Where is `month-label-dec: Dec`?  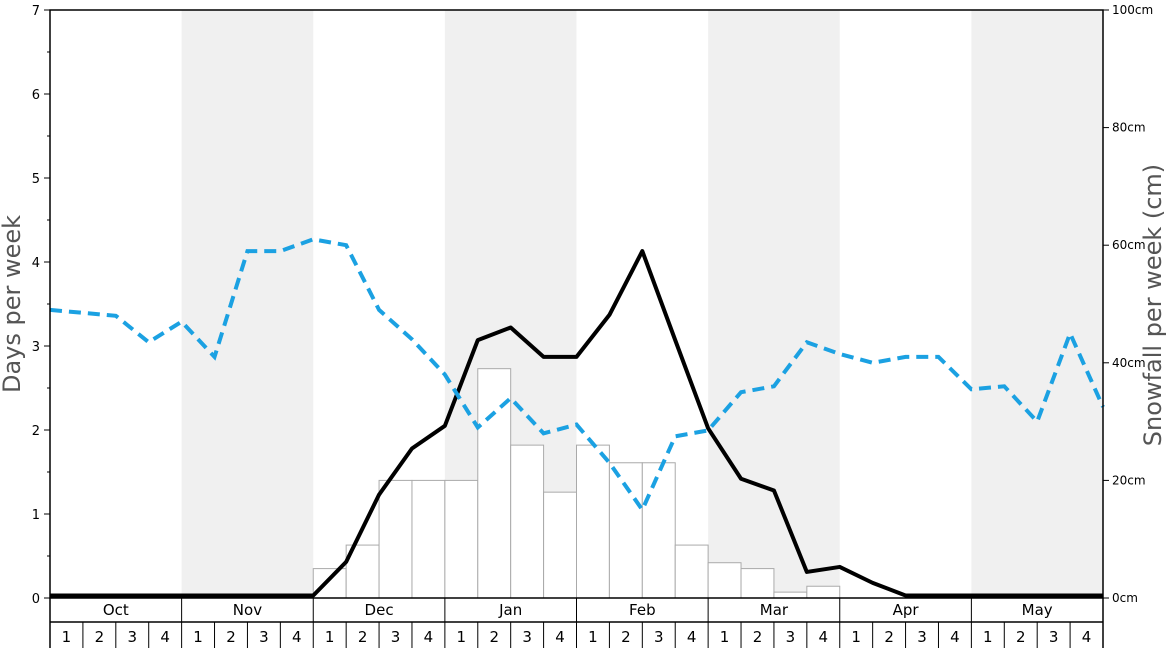 month-label-dec: Dec is located at coordinates (379, 610).